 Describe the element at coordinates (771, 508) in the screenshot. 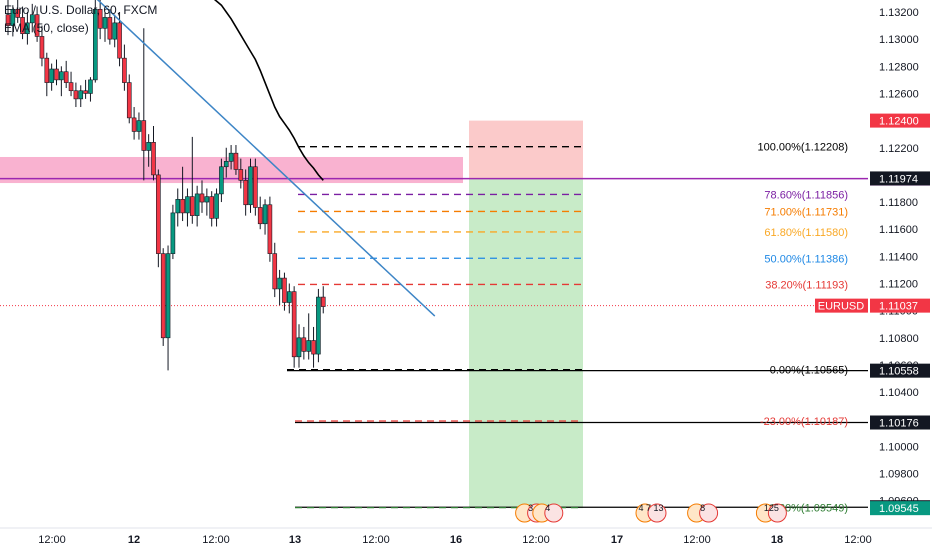

I see `event-label: 125` at that location.